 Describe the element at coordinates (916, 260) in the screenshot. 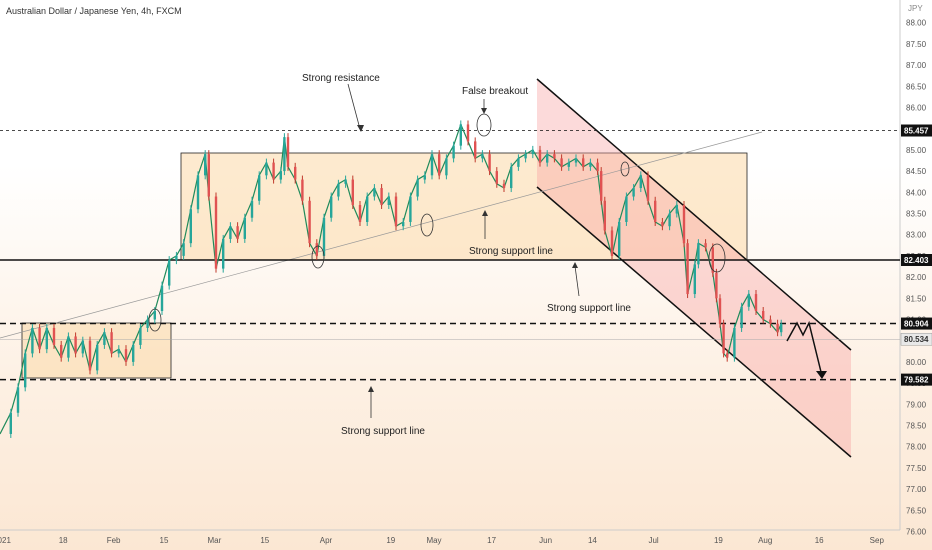

I see `level-price-label: 82.403` at that location.